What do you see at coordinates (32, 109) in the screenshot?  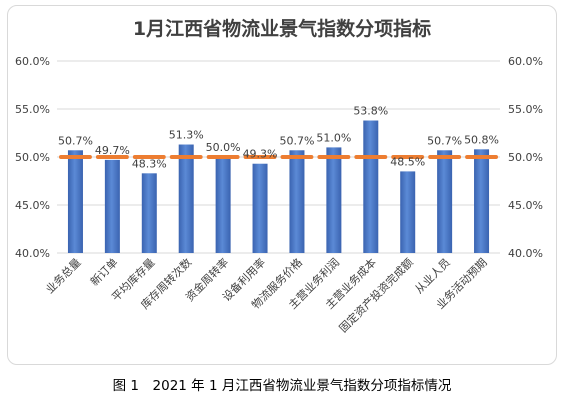 I see `y-tick-label-left: 55.0%` at bounding box center [32, 109].